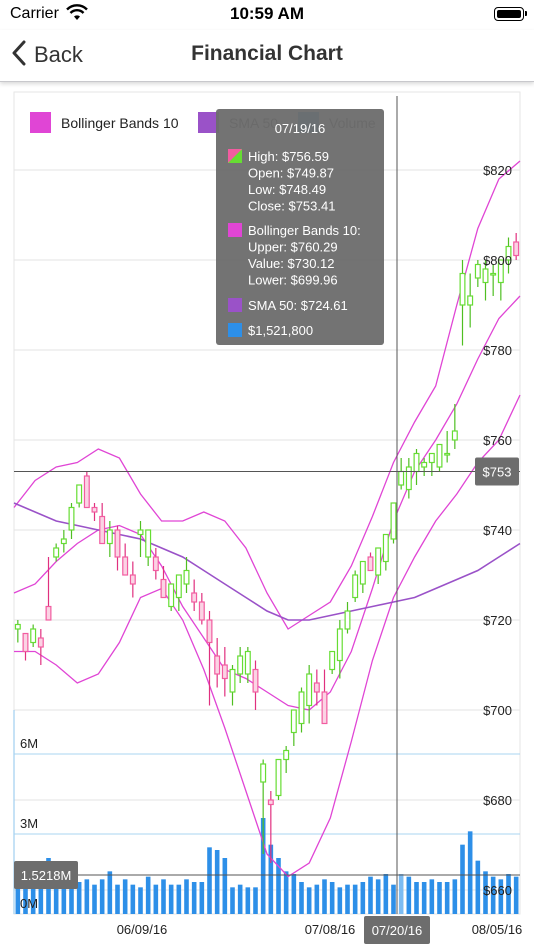 The height and width of the screenshot is (950, 534). Describe the element at coordinates (288, 156) in the screenshot. I see `tooltip-high: High: $756.59` at that location.